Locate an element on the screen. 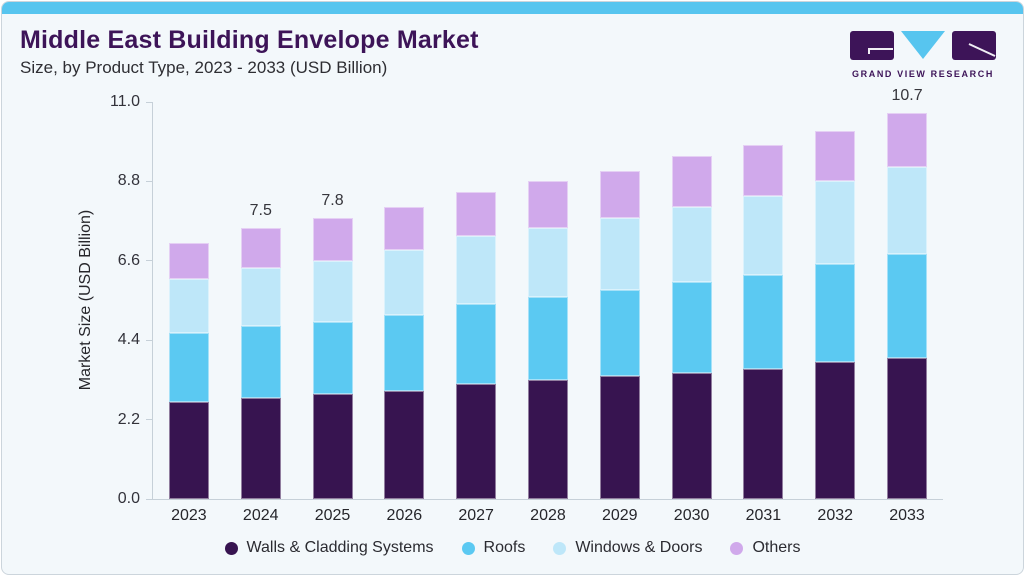 This screenshot has width=1025, height=576. bar-2025 is located at coordinates (332, 358).